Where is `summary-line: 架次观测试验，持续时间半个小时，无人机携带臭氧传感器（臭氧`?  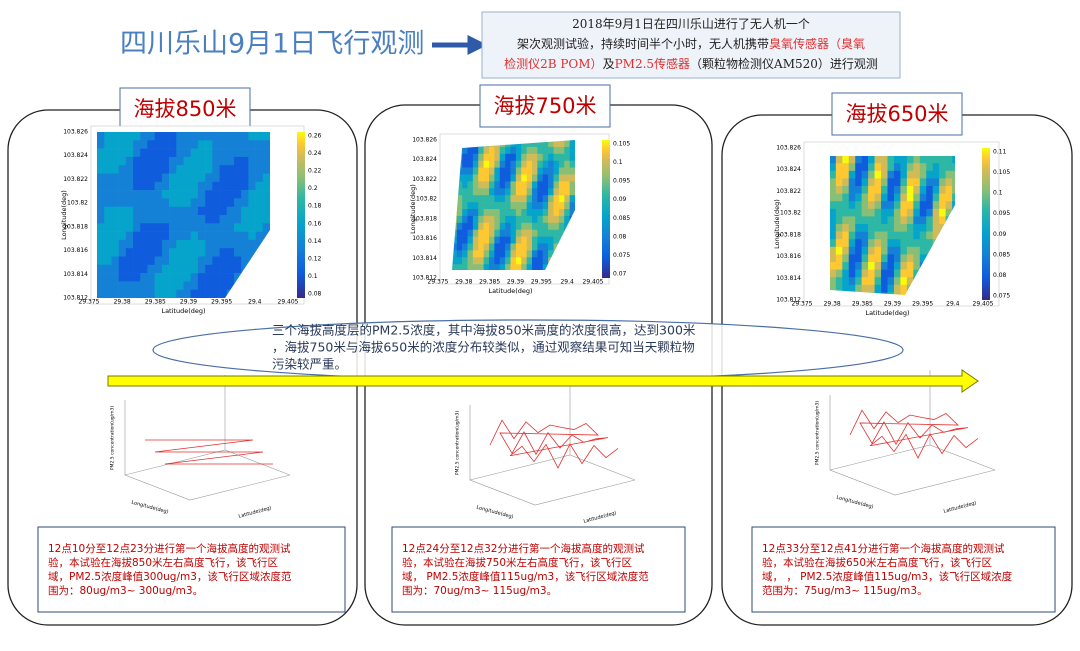
summary-line: 架次观测试验，持续时间半个小时，无人机携带臭氧传感器（臭氧 is located at coordinates (691, 43).